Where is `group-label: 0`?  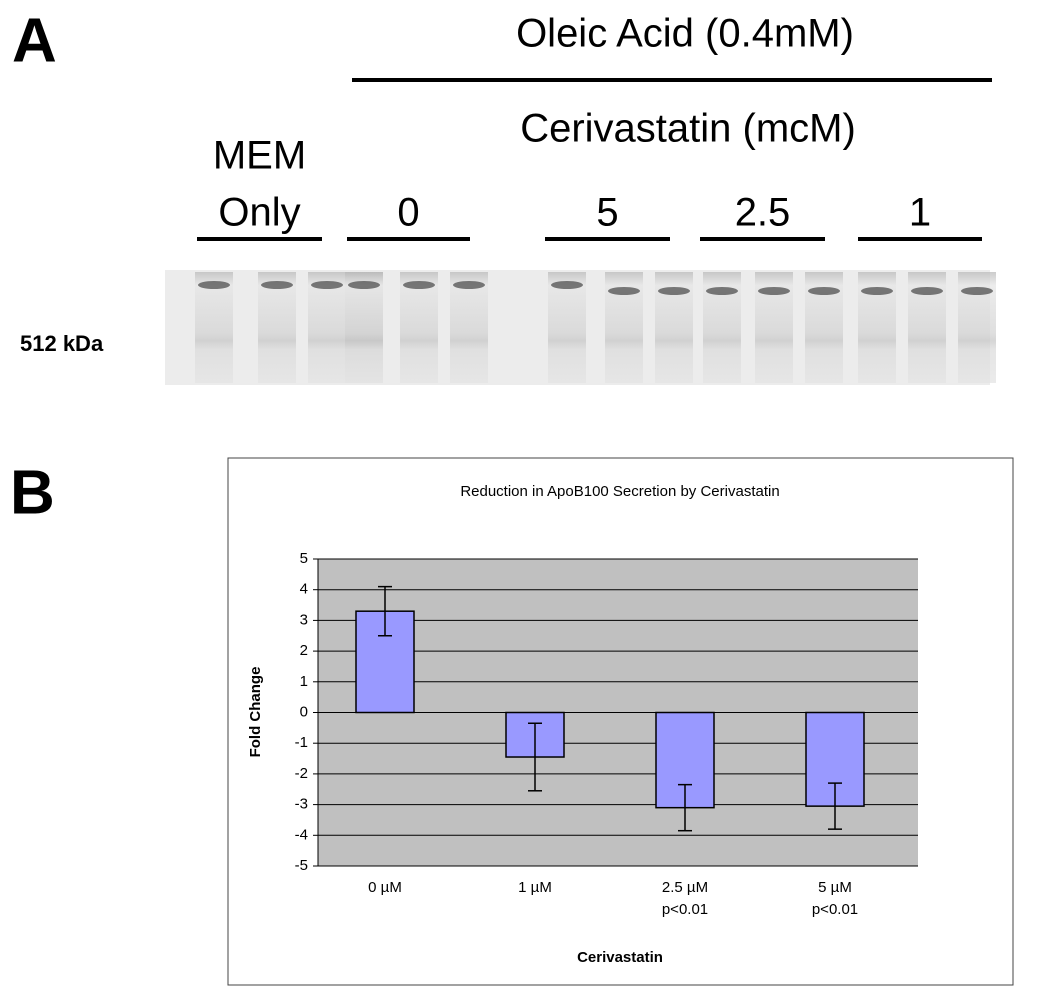
group-label: 0 is located at coordinates (408, 213).